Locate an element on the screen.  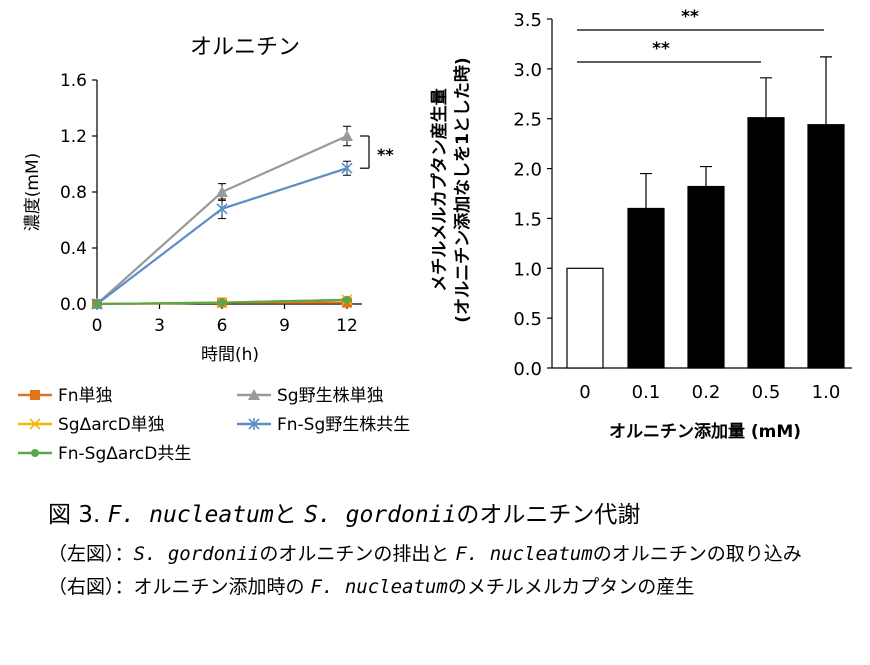
y-ticks: 0.0 0.5 1.0 1.5 2.0 2.5 3.0 3.5 is located at coordinates (532, 195).